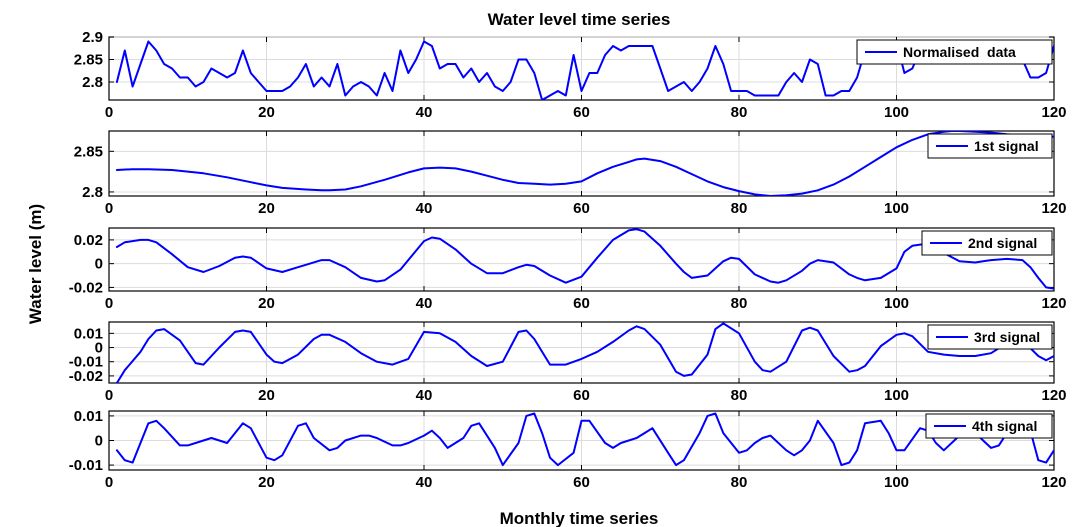 This screenshot has height=527, width=1072. I want to click on x-axis-label: Monthly time series, so click(579, 518).